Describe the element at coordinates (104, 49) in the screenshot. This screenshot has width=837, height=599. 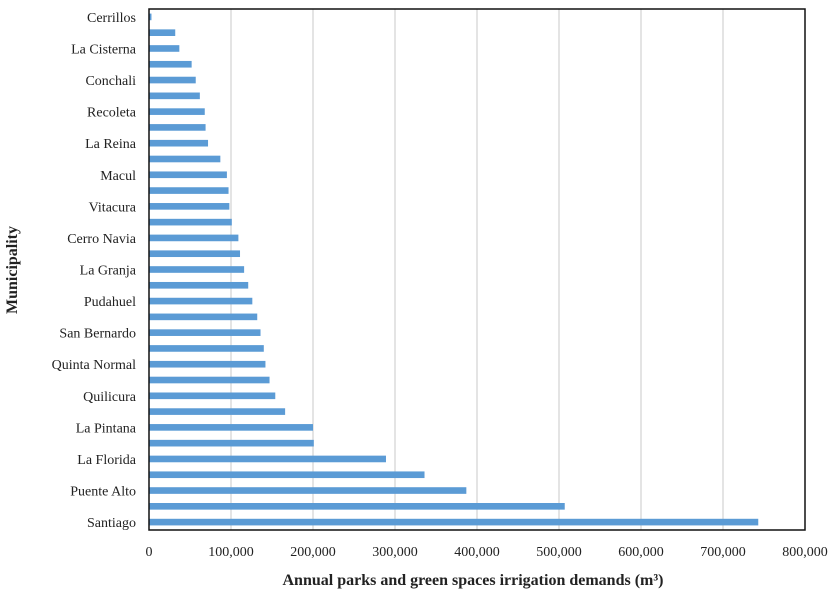
I see `category-label-2: La Cisterna` at that location.